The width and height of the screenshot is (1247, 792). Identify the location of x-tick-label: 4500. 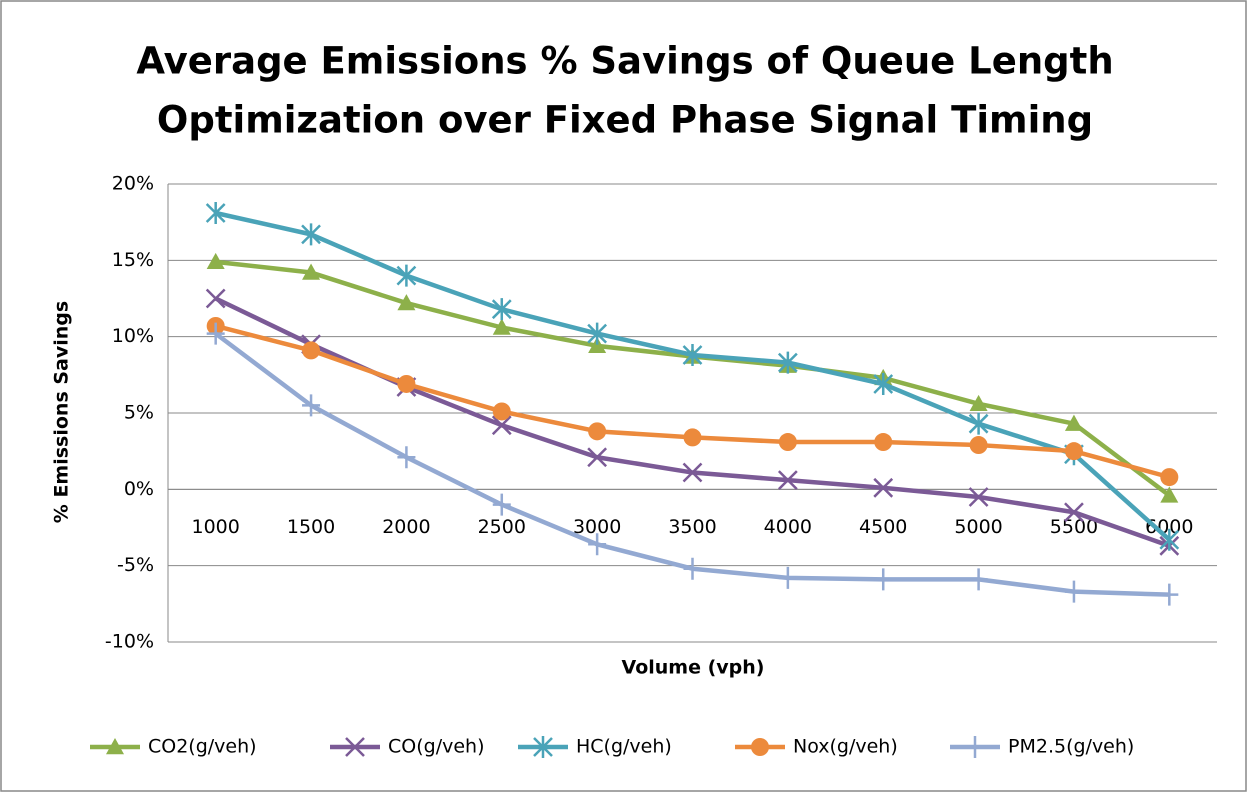
(883, 527).